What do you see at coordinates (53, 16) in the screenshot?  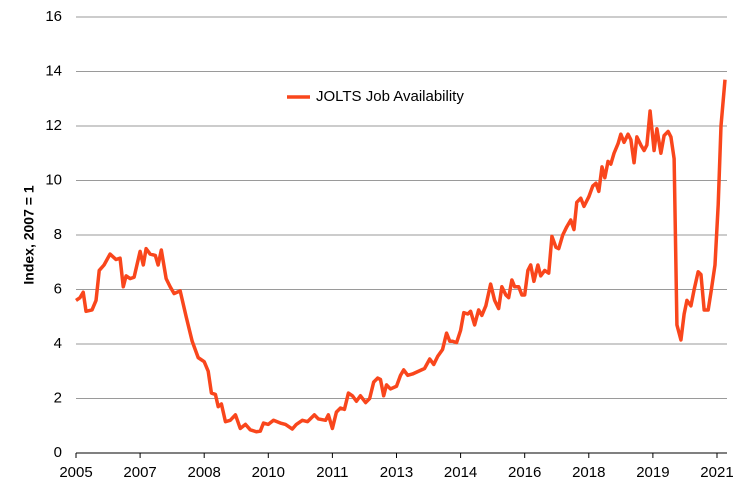 I see `y-tick-label: 16` at bounding box center [53, 16].